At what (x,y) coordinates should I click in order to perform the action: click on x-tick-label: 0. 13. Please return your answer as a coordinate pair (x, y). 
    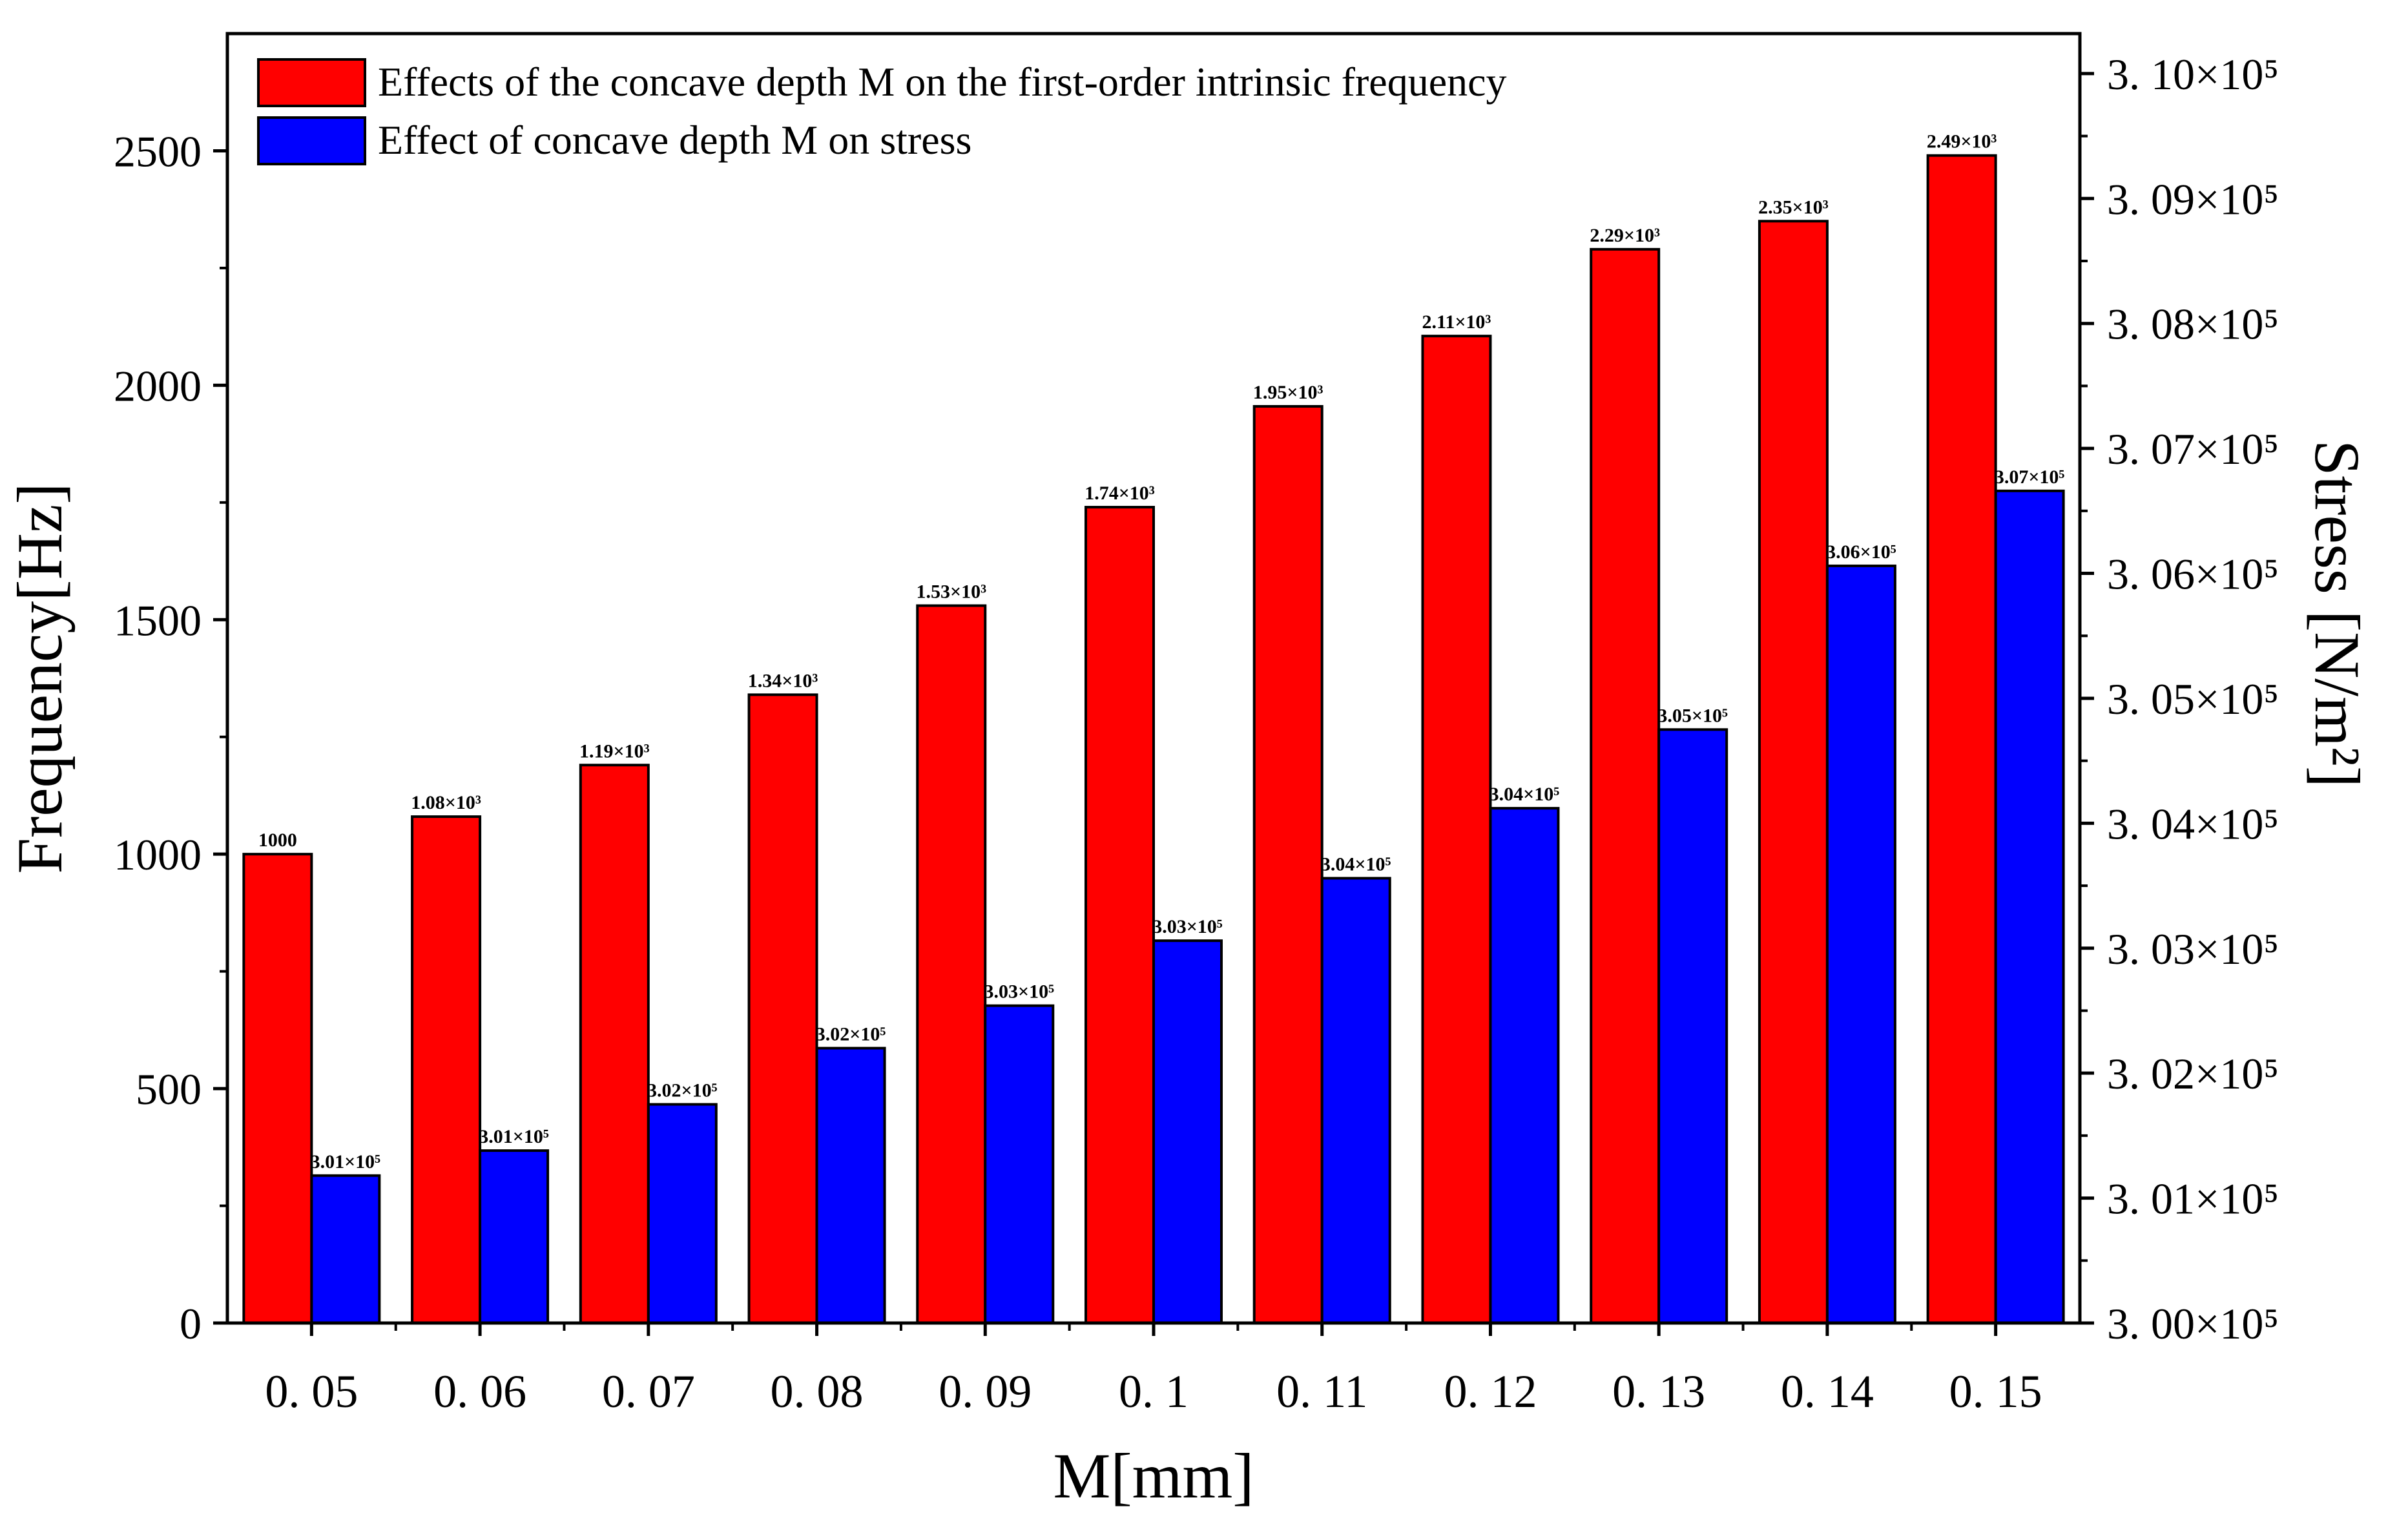
    Looking at the image, I should click on (1658, 1391).